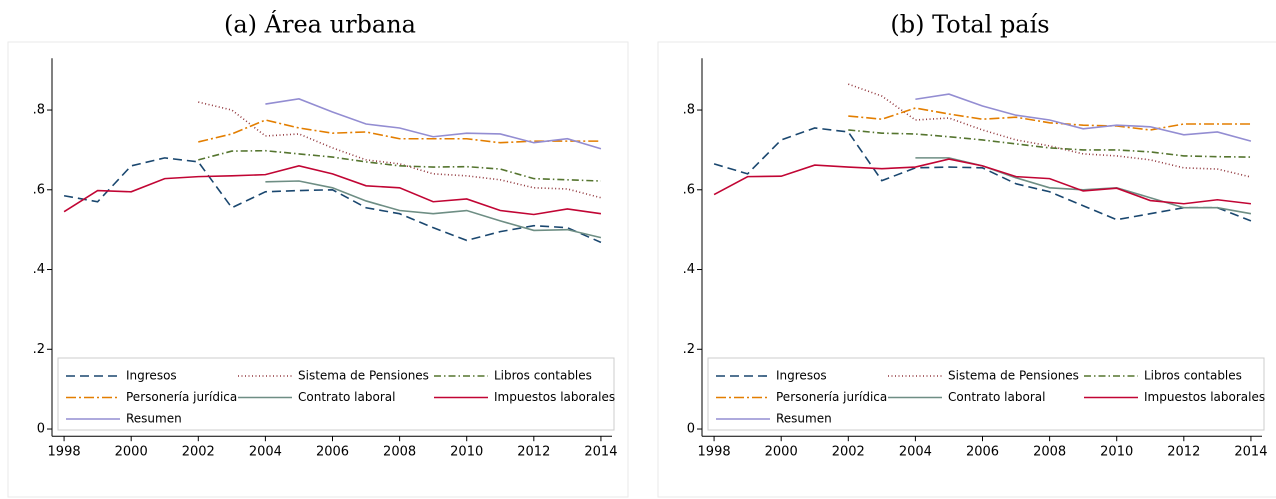 The image size is (1276, 499). I want to click on chart-title: (b) Total país, so click(969, 25).